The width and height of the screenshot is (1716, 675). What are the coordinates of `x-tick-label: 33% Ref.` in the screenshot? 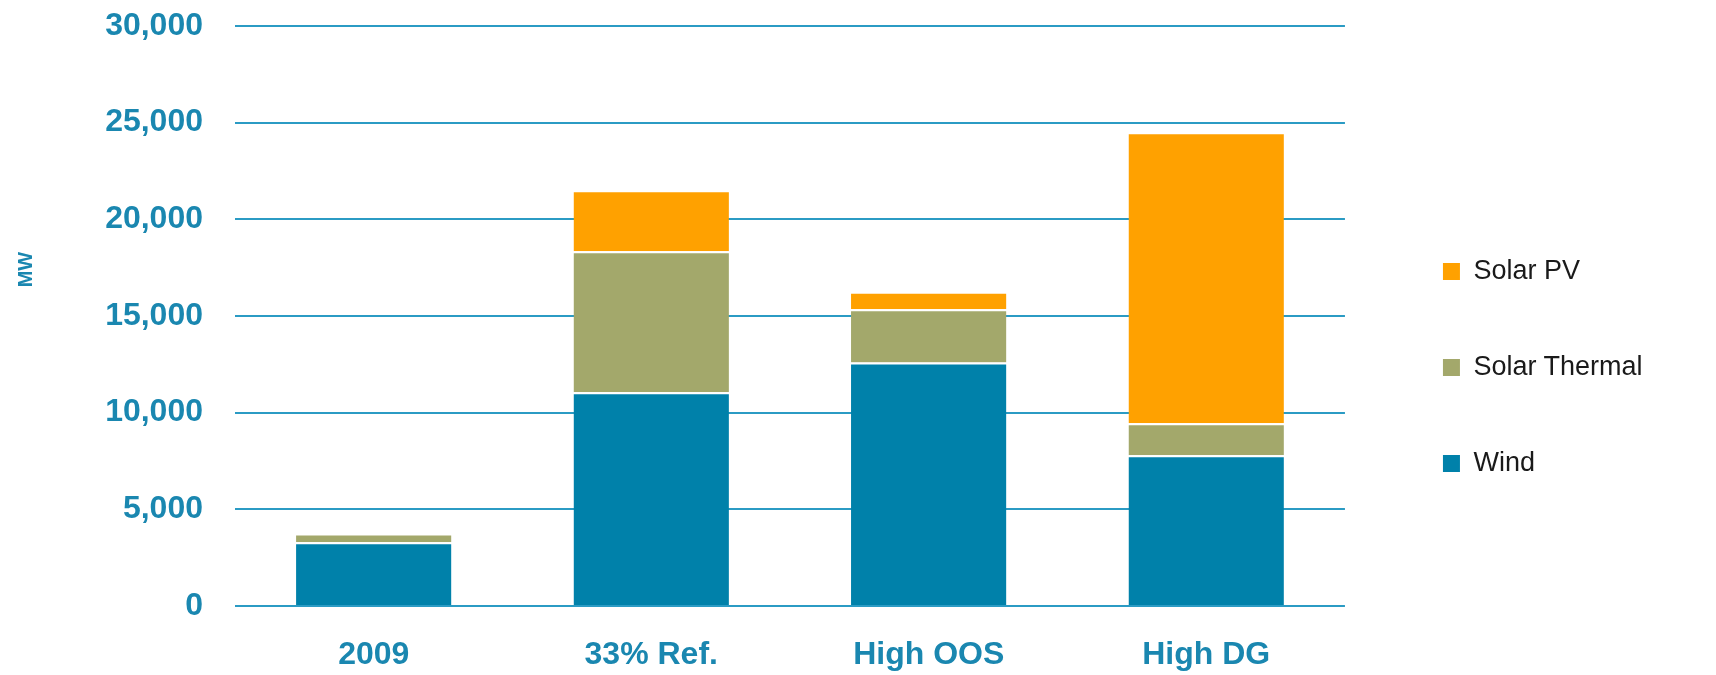 It's located at (651, 653).